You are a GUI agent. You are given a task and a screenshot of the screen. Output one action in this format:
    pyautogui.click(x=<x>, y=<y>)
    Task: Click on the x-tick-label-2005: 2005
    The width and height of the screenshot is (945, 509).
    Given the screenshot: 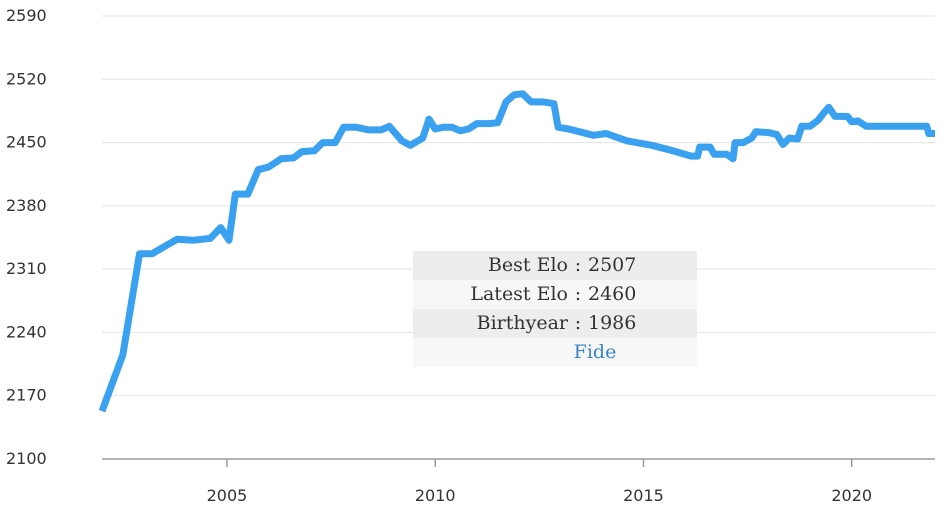 What is the action you would take?
    pyautogui.click(x=227, y=495)
    